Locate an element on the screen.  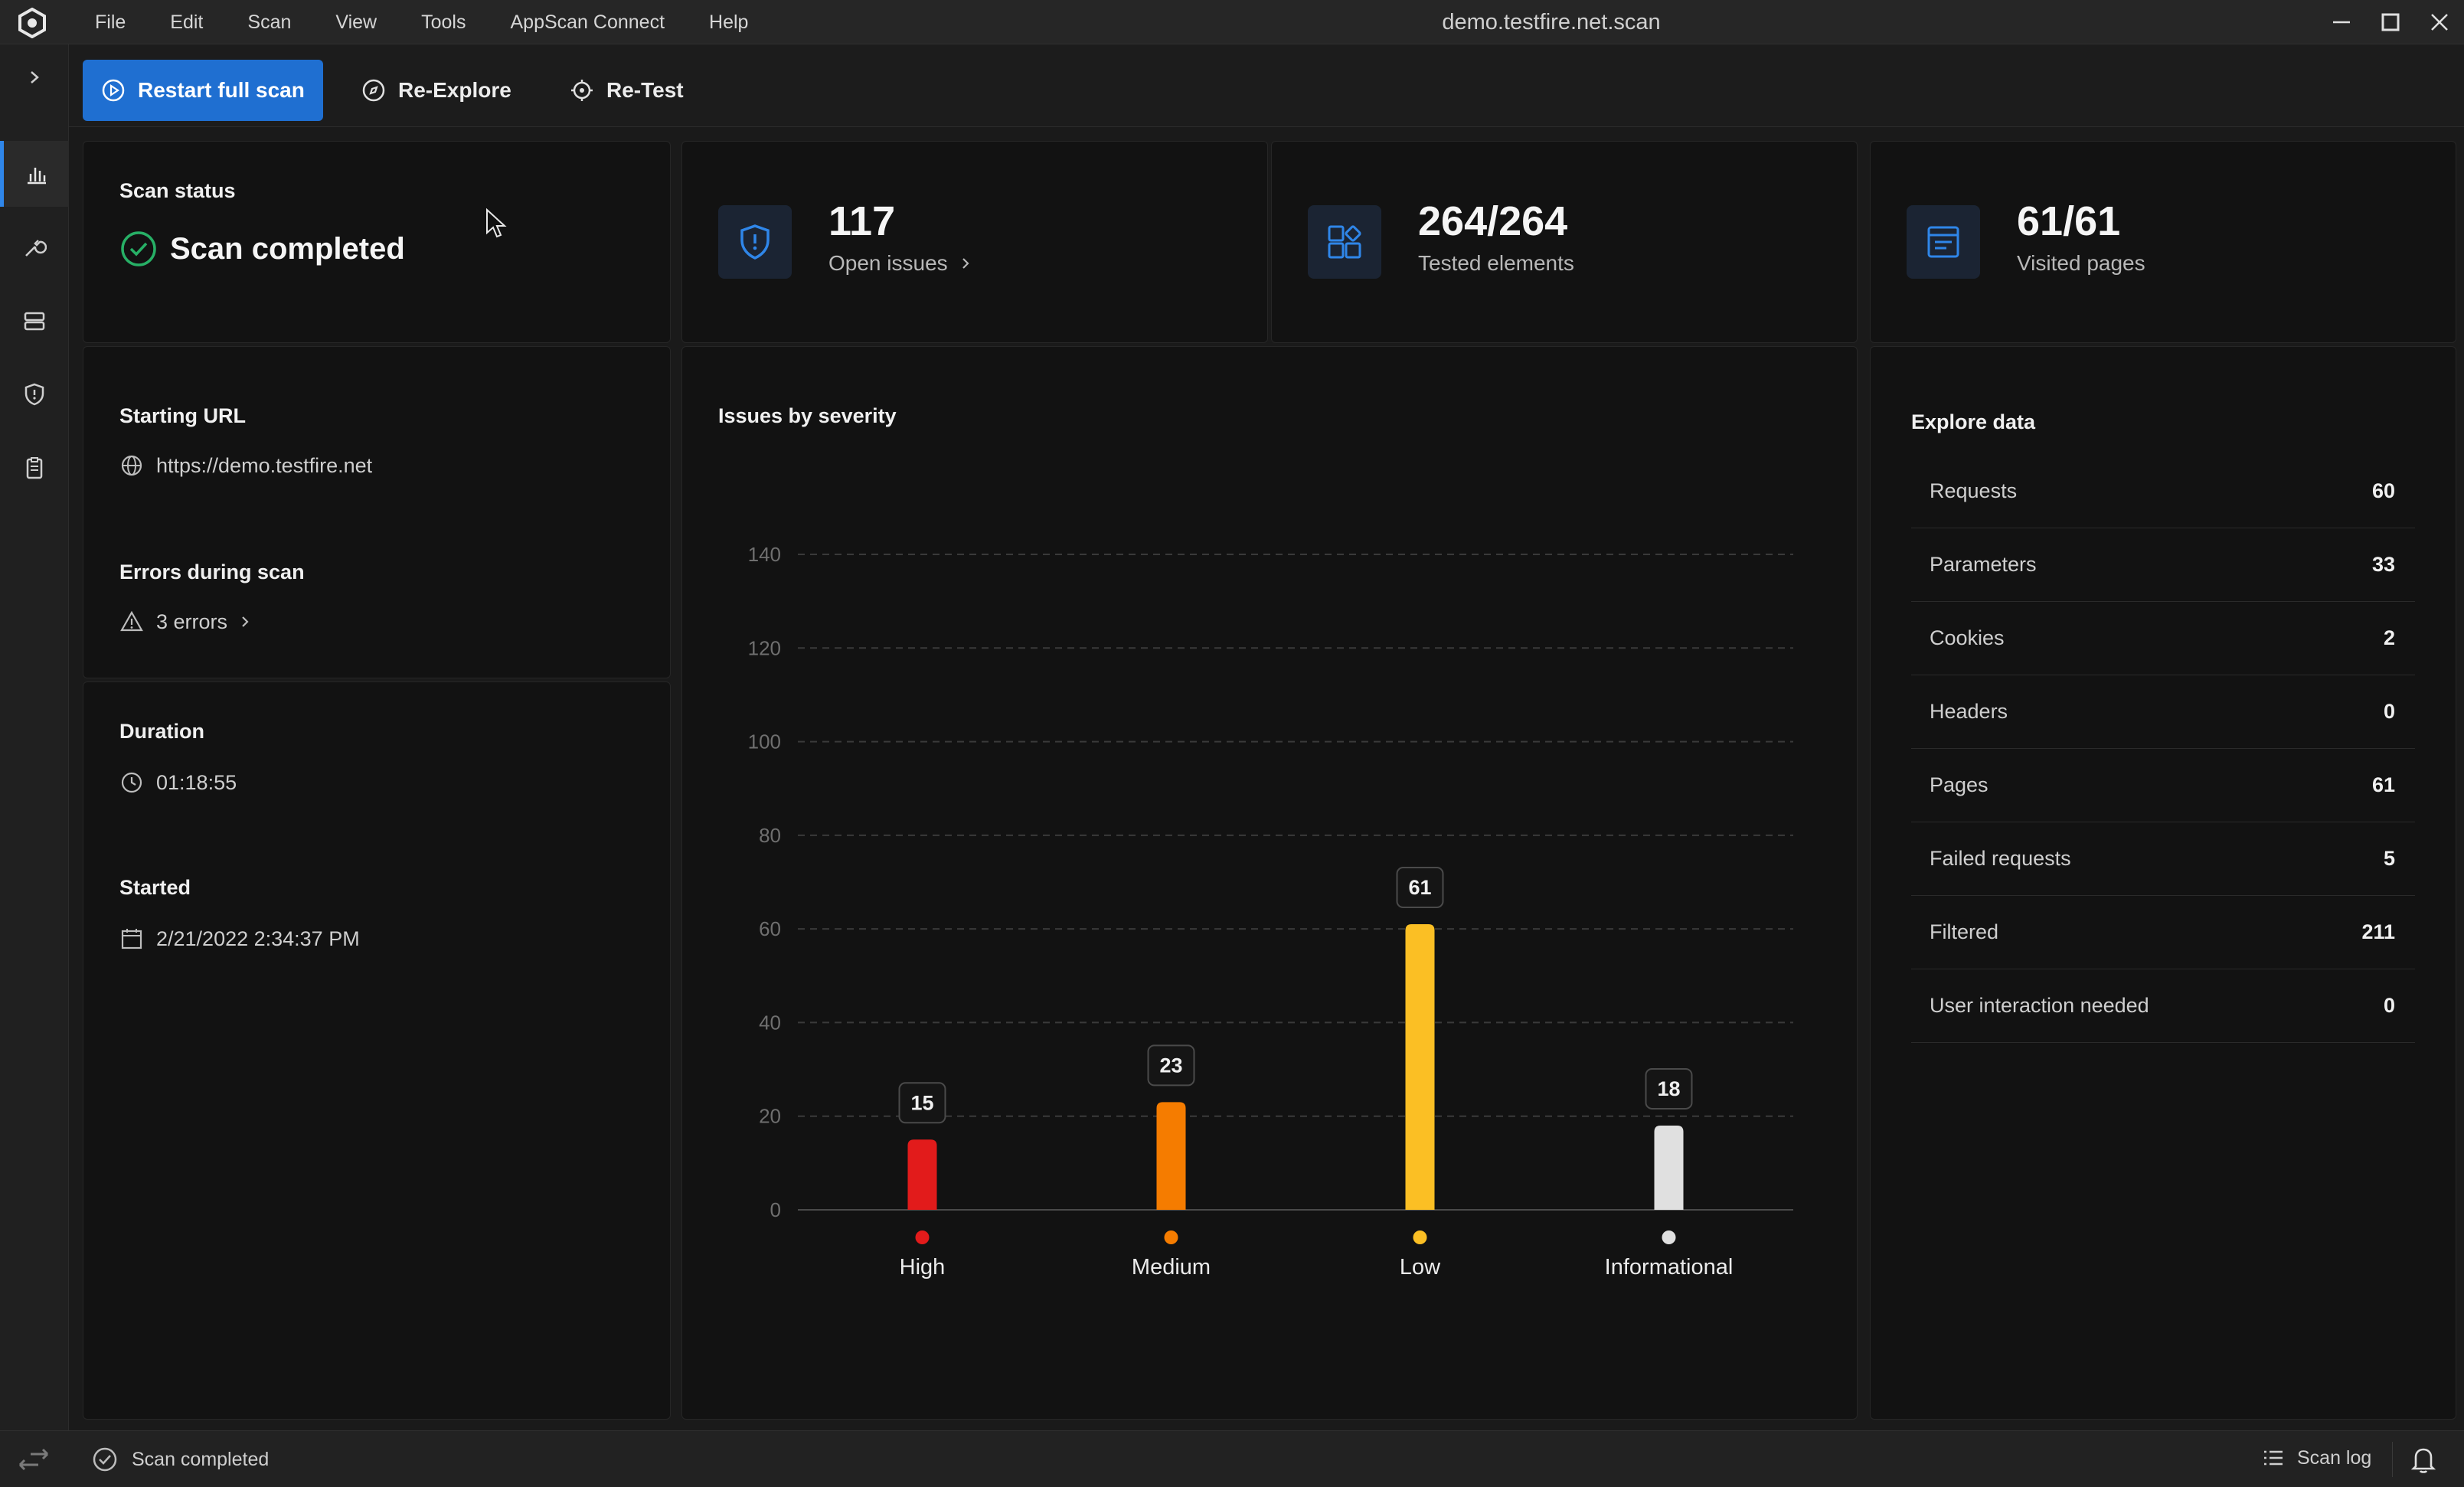
x-tick-label: Informational is located at coordinates (1670, 1267).